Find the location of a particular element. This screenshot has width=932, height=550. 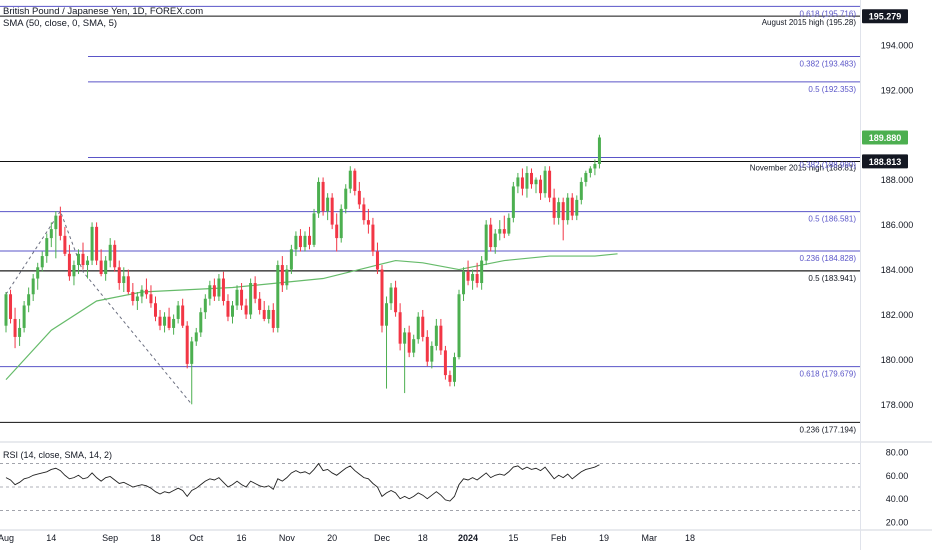

x-tick-label: Sep is located at coordinates (110, 538).